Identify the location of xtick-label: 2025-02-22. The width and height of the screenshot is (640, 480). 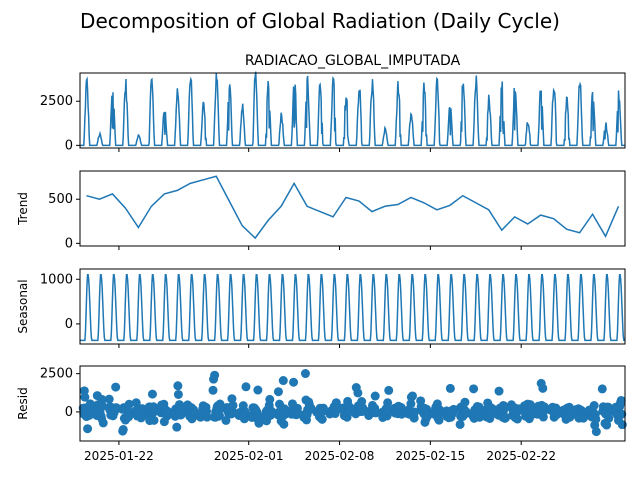
(521, 456).